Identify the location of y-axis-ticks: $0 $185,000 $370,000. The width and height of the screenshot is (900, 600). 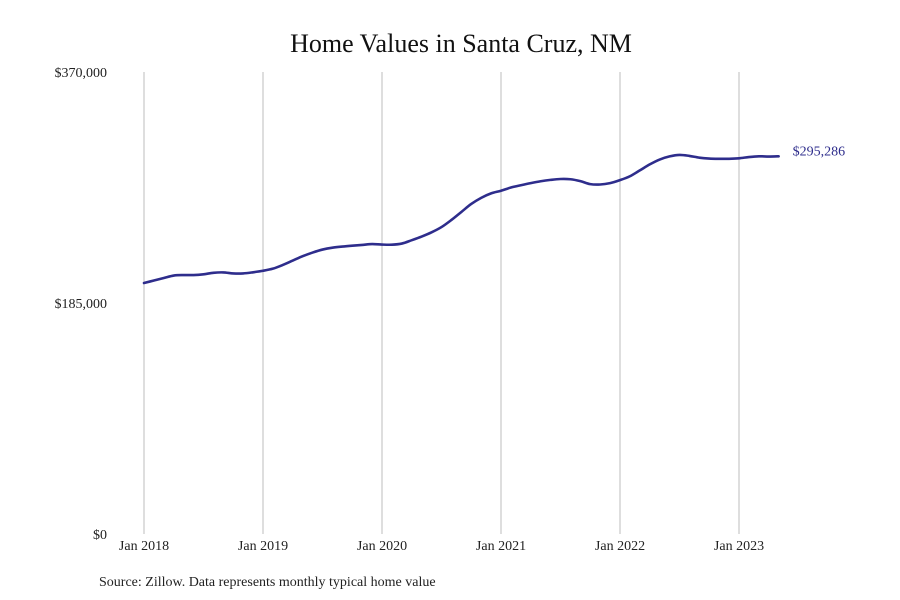
(81, 304).